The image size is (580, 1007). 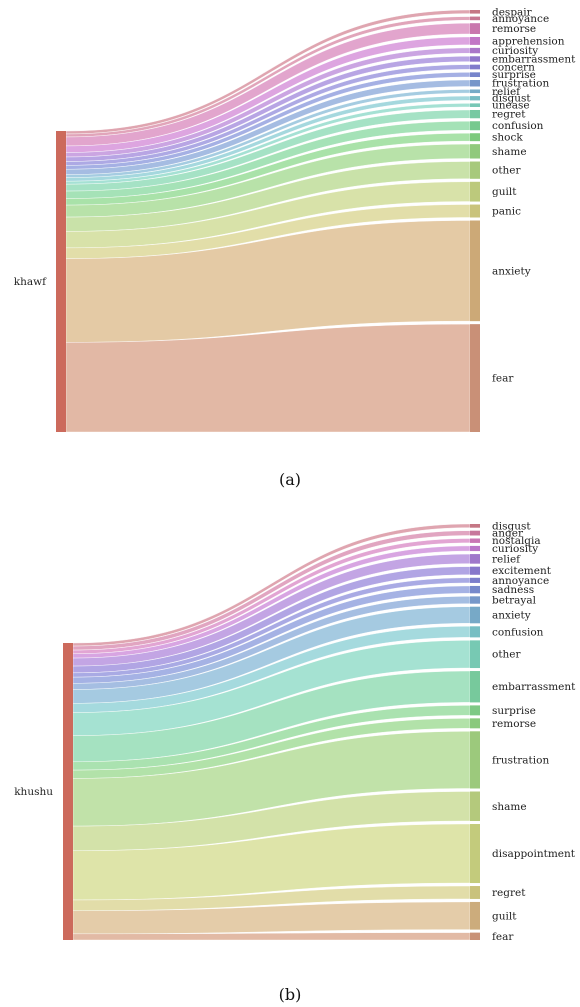 What do you see at coordinates (271, 918) in the screenshot?
I see `flow-guilt` at bounding box center [271, 918].